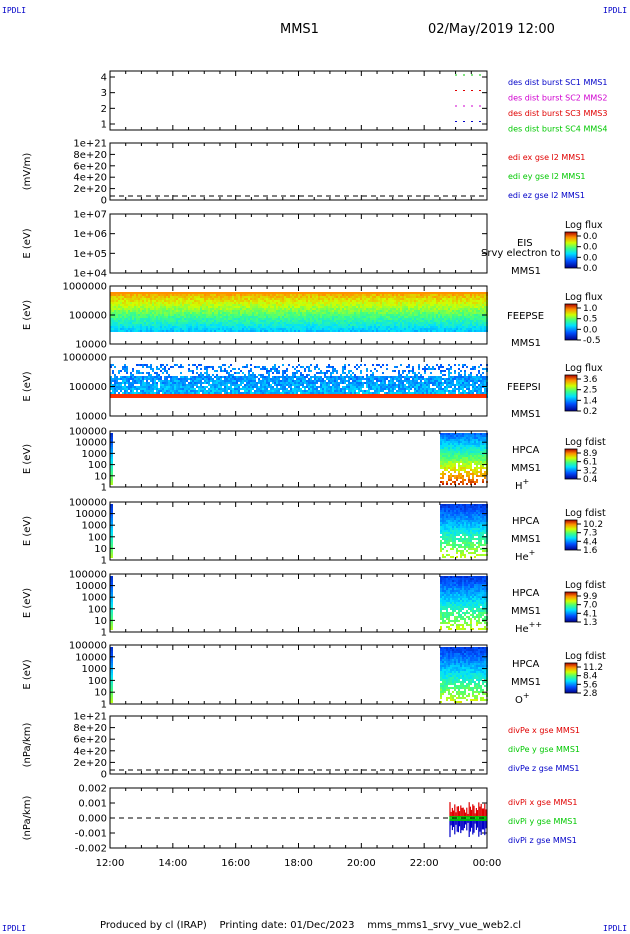 The width and height of the screenshot is (630, 934). What do you see at coordinates (97, 537) in the screenshot?
I see `y-tick-label: 100` at bounding box center [97, 537].